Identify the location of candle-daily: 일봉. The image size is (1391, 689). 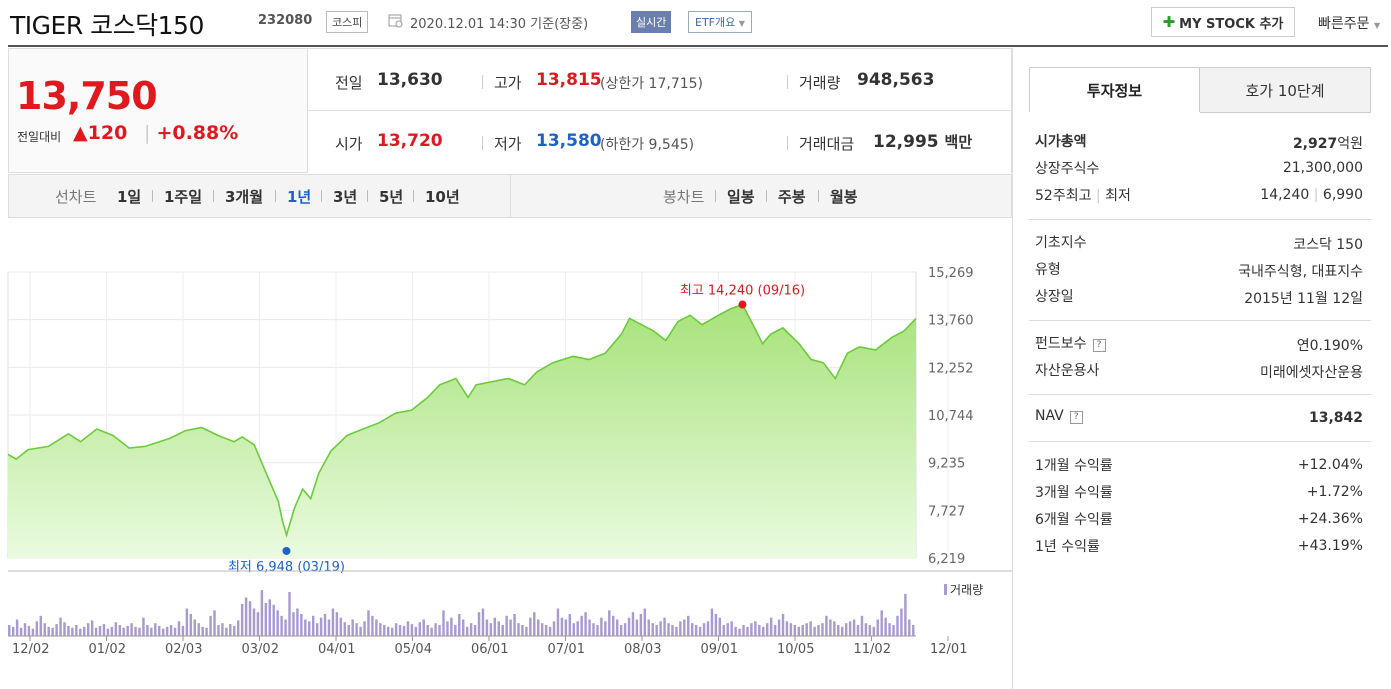
(741, 197).